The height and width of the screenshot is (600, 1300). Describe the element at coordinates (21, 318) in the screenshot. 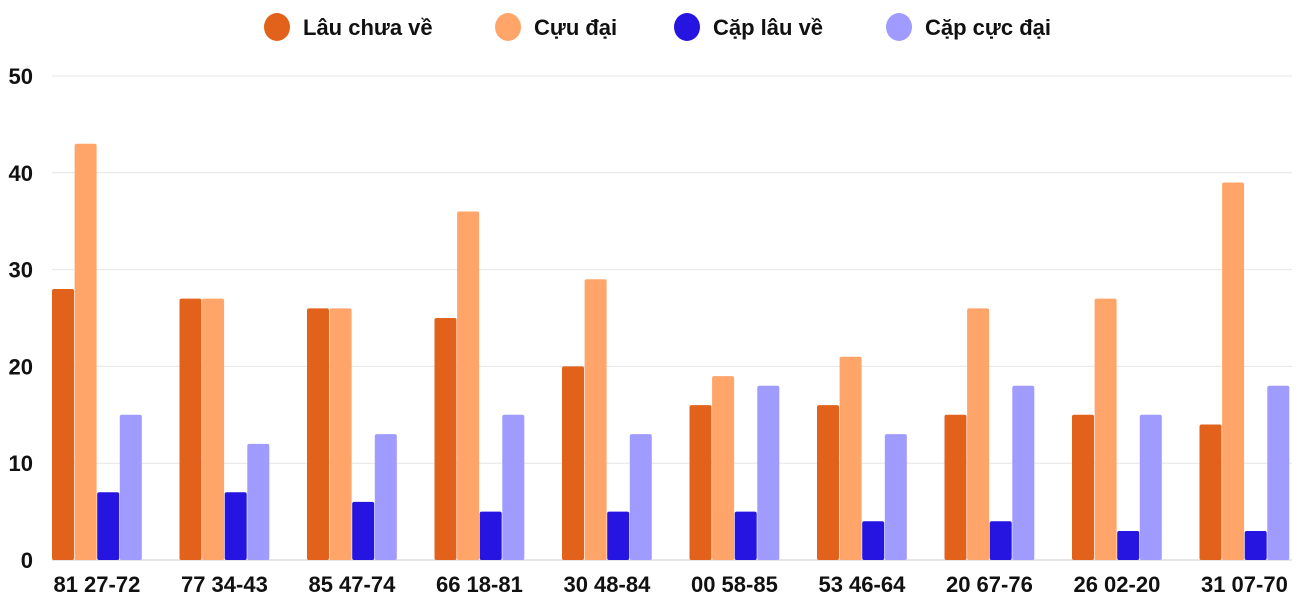

I see `y-axis: 0 10 20 30 40 50` at that location.